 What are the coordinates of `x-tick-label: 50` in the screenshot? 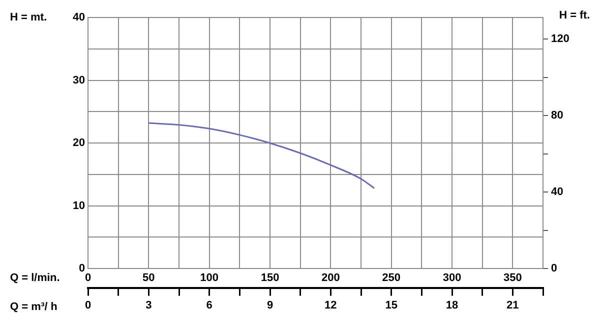 It's located at (148, 278).